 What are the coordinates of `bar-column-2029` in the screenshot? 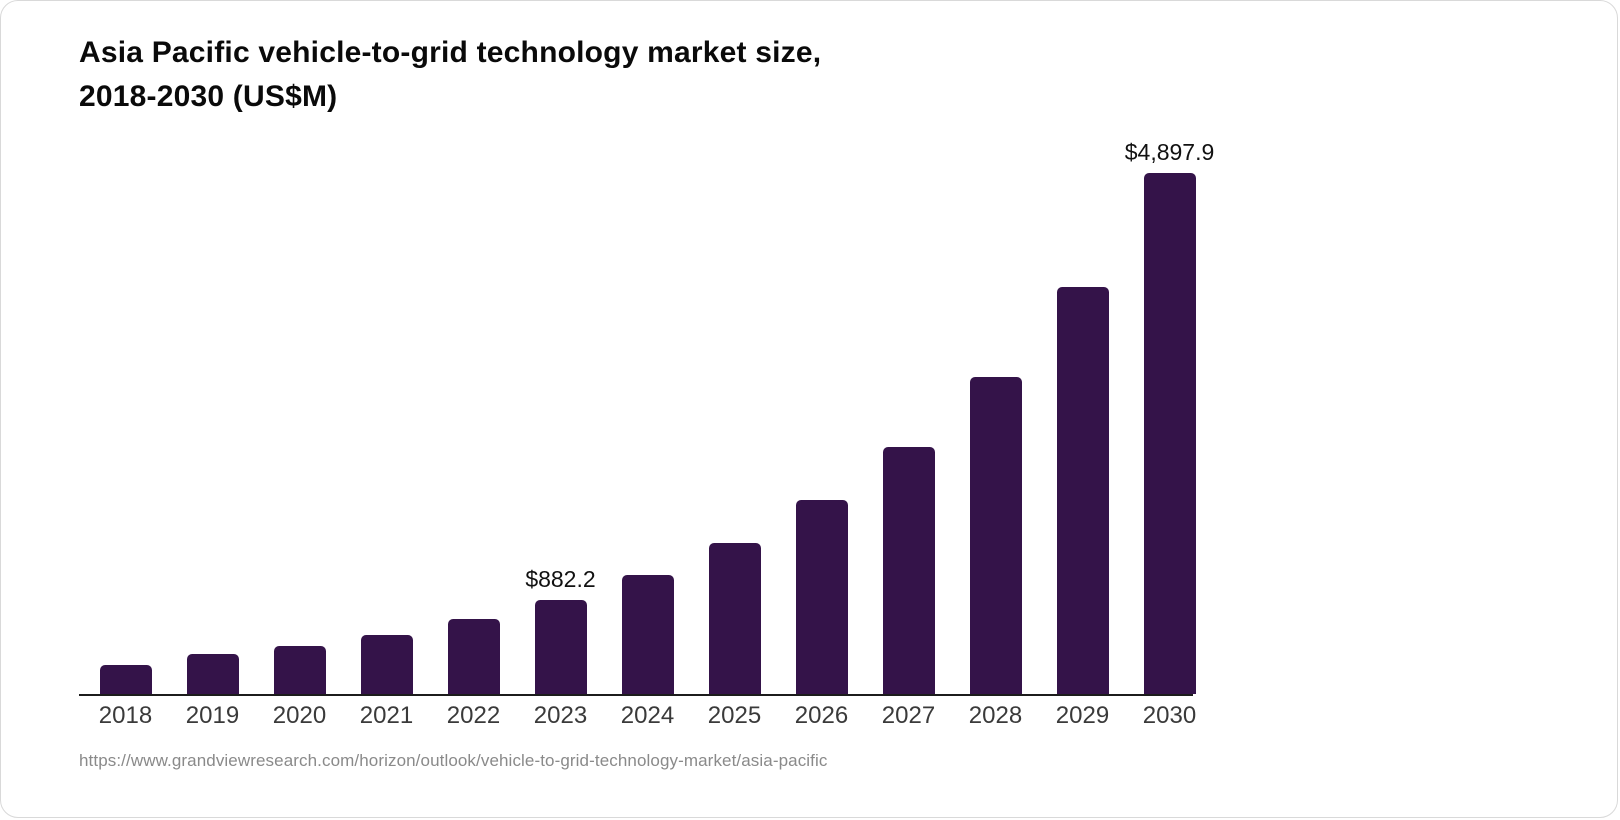 It's located at (1082, 414).